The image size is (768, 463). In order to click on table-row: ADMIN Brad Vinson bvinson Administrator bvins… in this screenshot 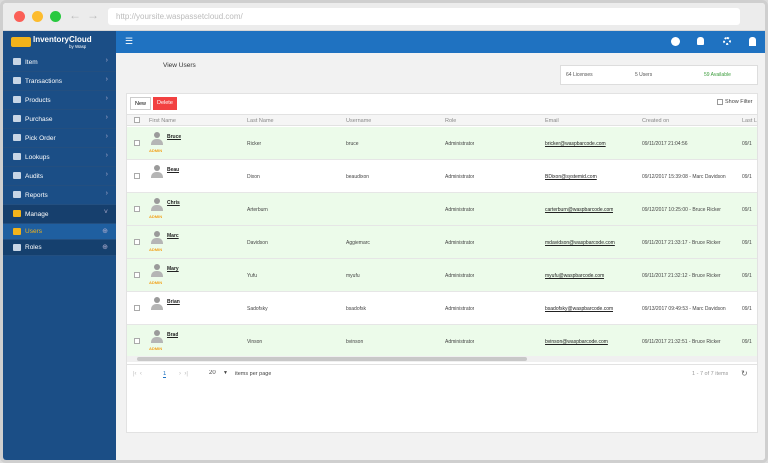, I will do `click(442, 341)`.